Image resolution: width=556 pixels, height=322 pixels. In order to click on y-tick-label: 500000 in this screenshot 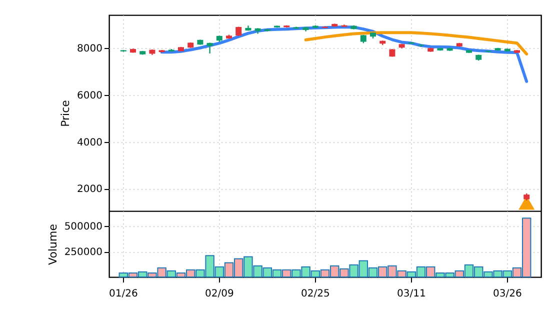, I will do `click(83, 227)`.